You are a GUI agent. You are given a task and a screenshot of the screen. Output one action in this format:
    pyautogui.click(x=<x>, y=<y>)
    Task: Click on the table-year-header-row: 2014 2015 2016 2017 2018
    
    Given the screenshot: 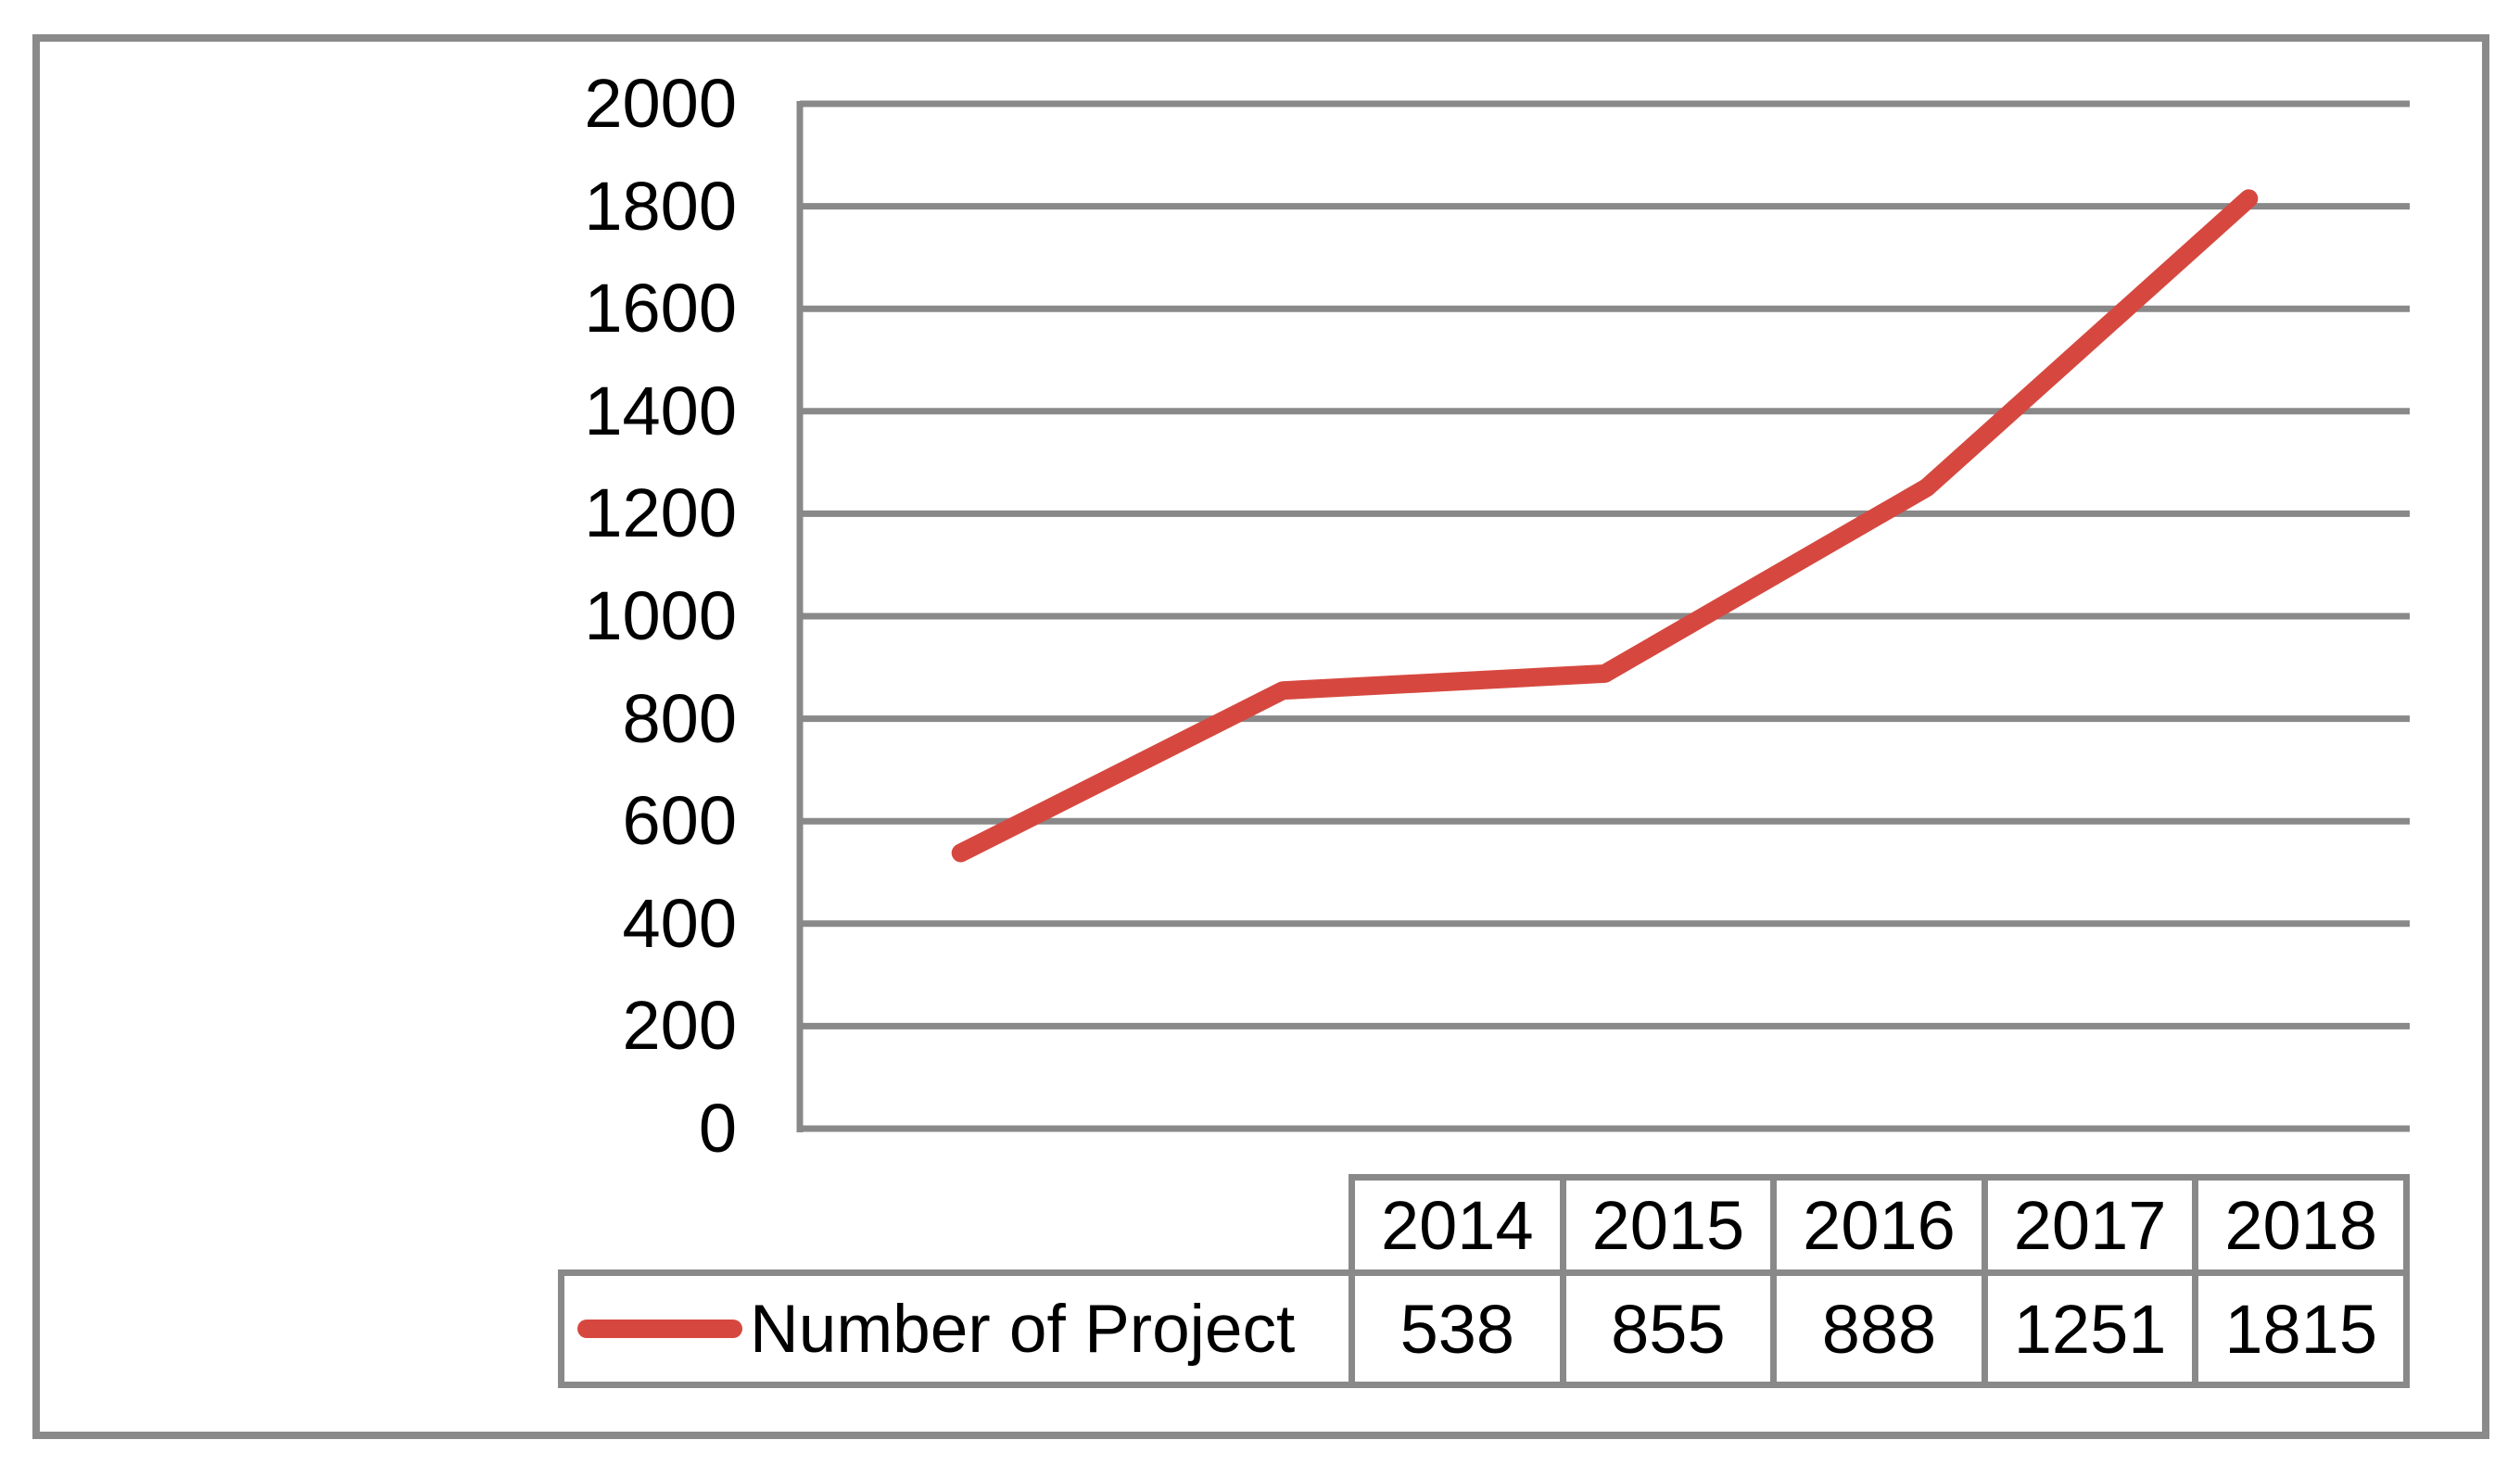 What is the action you would take?
    pyautogui.click(x=1879, y=1221)
    